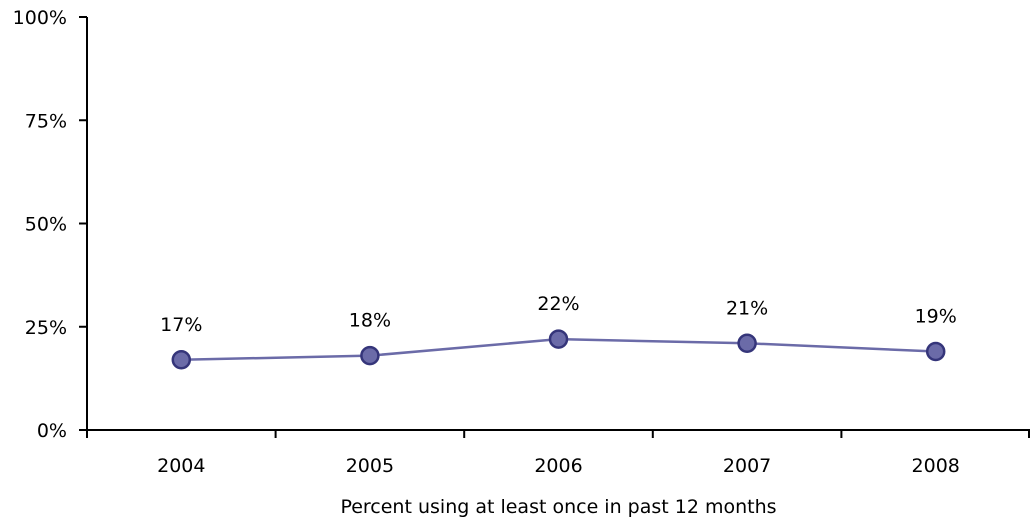 The image size is (1030, 523). Describe the element at coordinates (181, 325) in the screenshot. I see `data-label: 17%` at that location.